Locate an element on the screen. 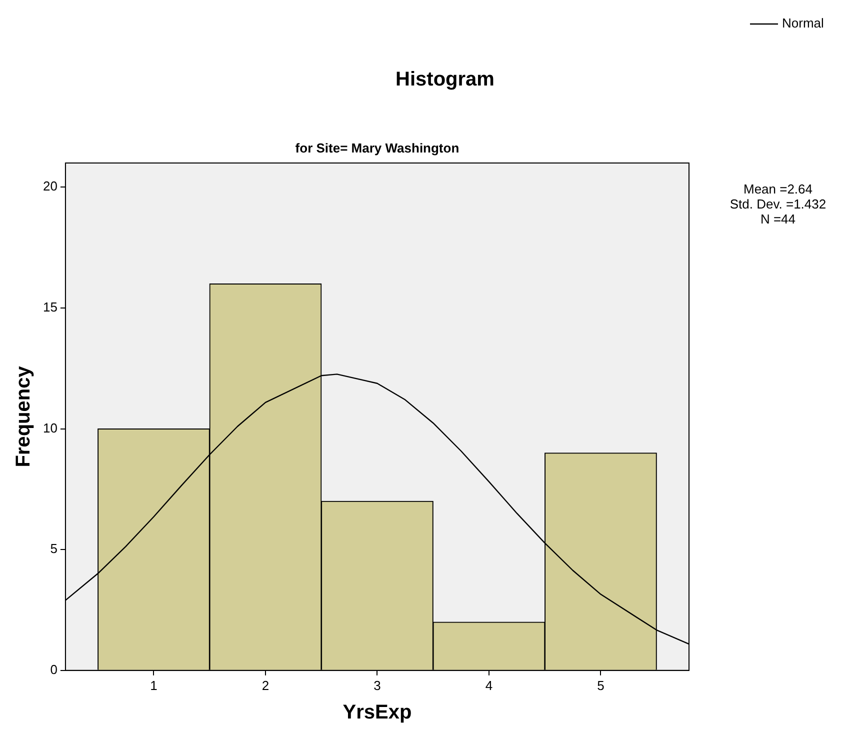 This screenshot has height=740, width=859. text: N =44 is located at coordinates (778, 219).